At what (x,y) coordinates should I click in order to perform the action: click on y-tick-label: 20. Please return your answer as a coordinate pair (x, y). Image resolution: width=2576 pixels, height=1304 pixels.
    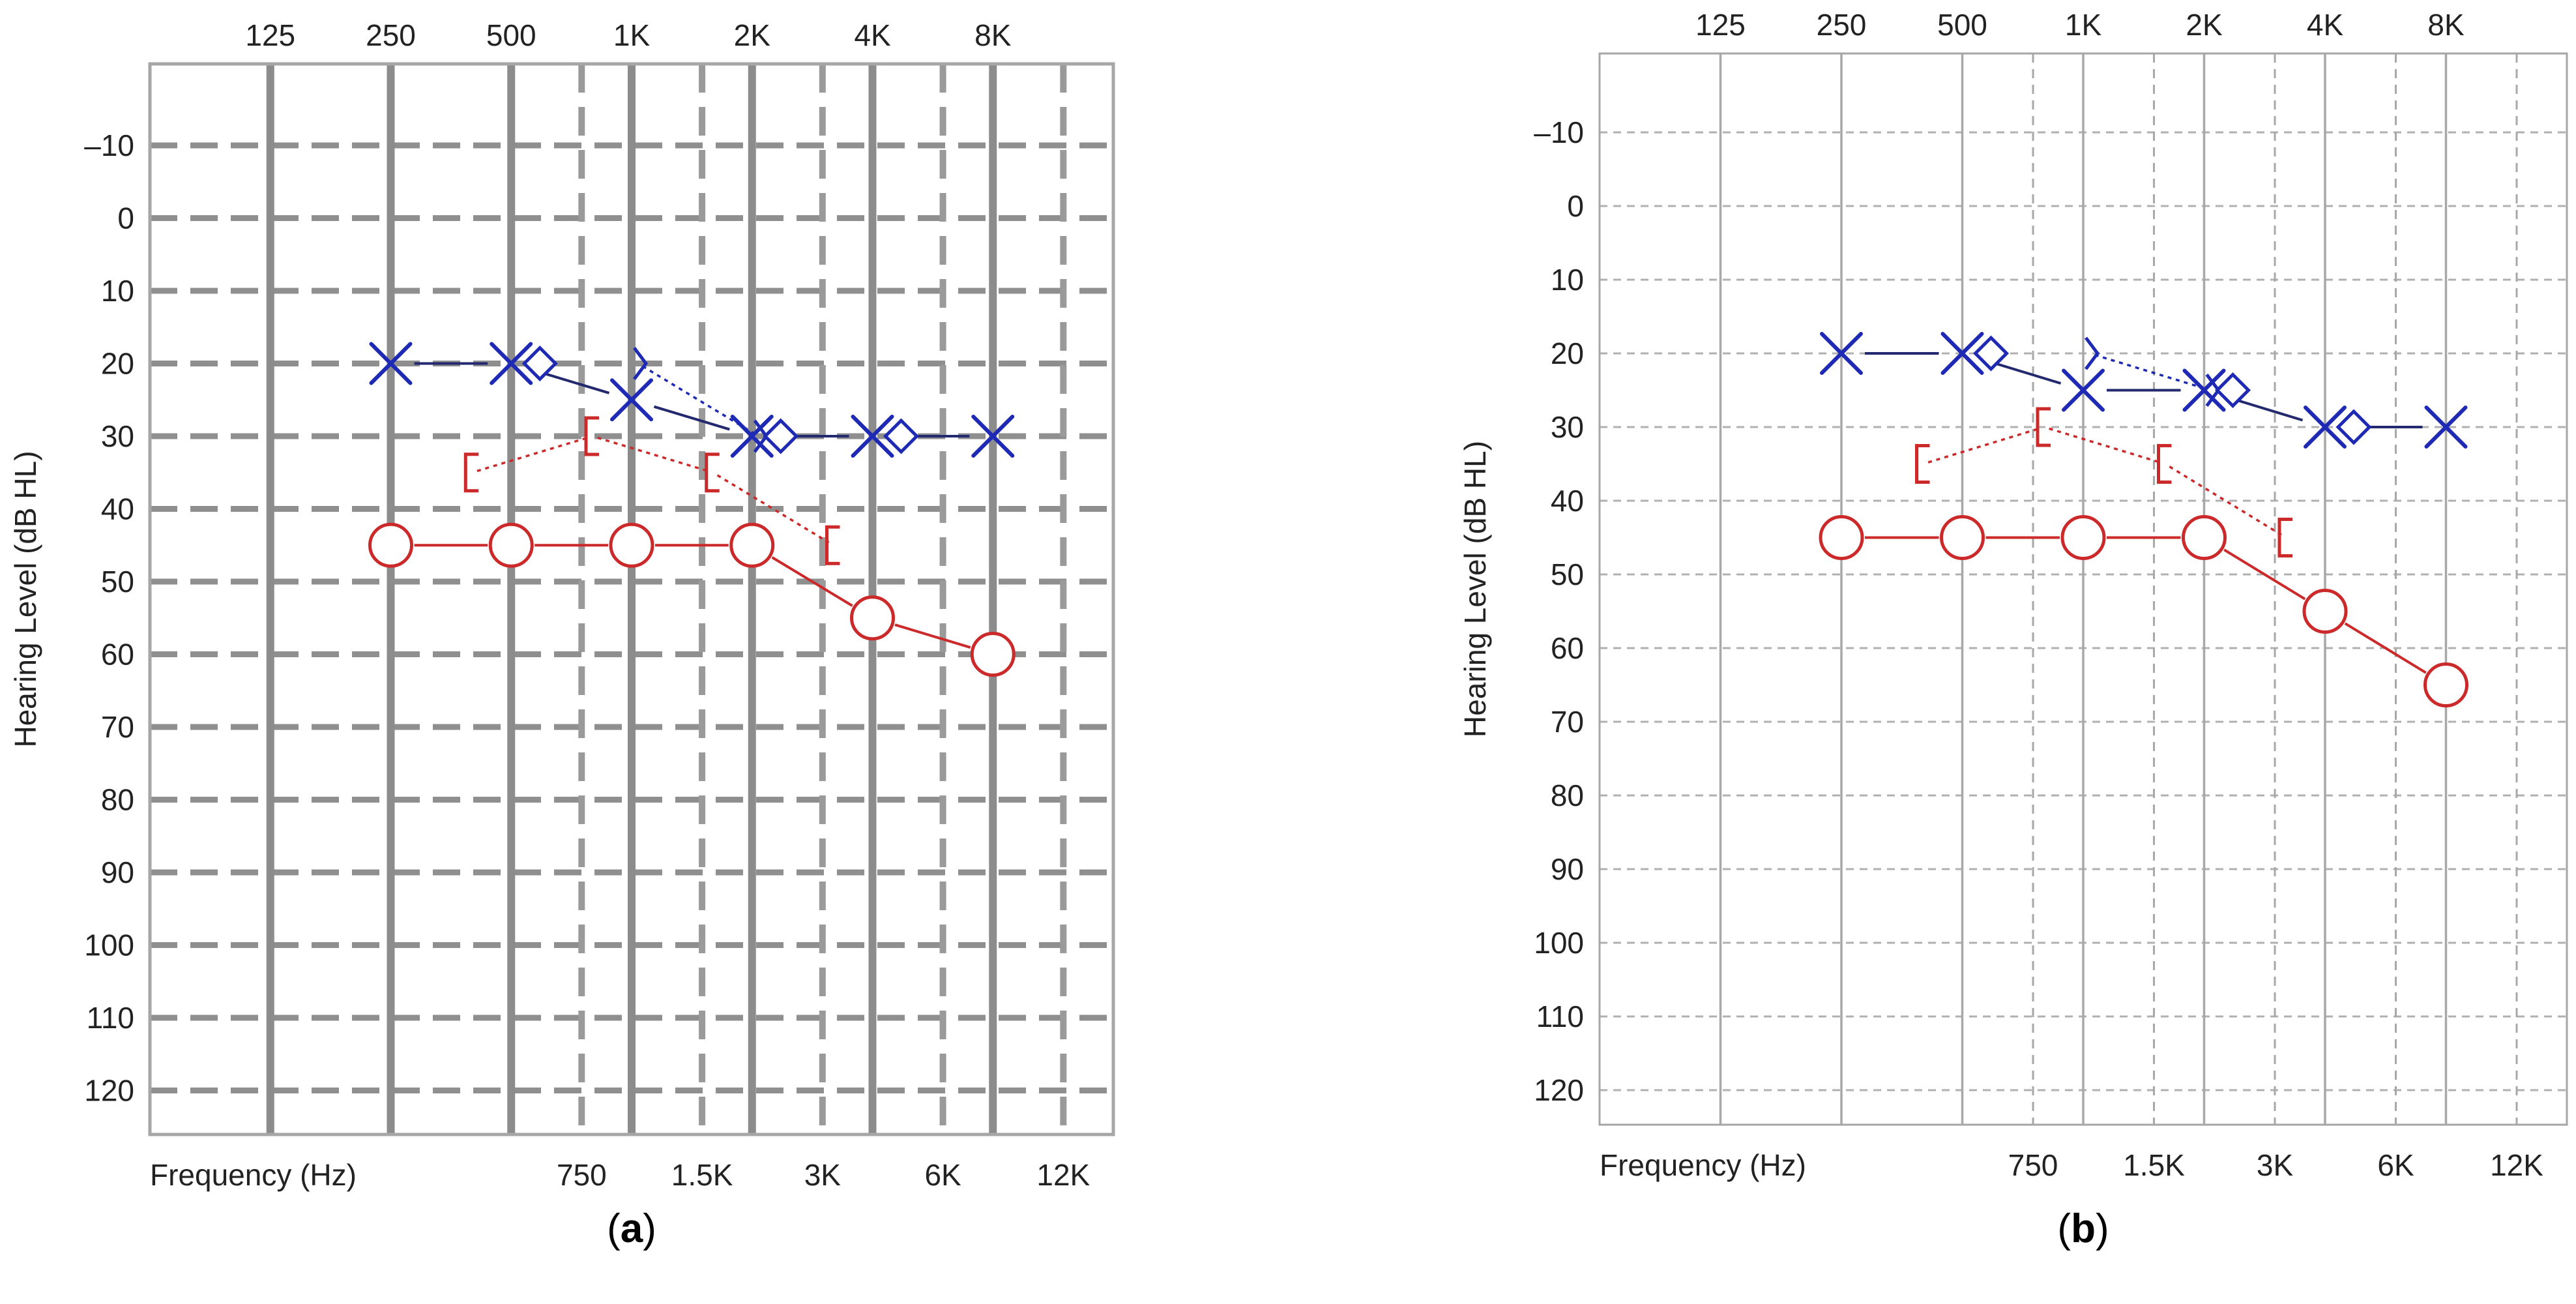
    Looking at the image, I should click on (117, 364).